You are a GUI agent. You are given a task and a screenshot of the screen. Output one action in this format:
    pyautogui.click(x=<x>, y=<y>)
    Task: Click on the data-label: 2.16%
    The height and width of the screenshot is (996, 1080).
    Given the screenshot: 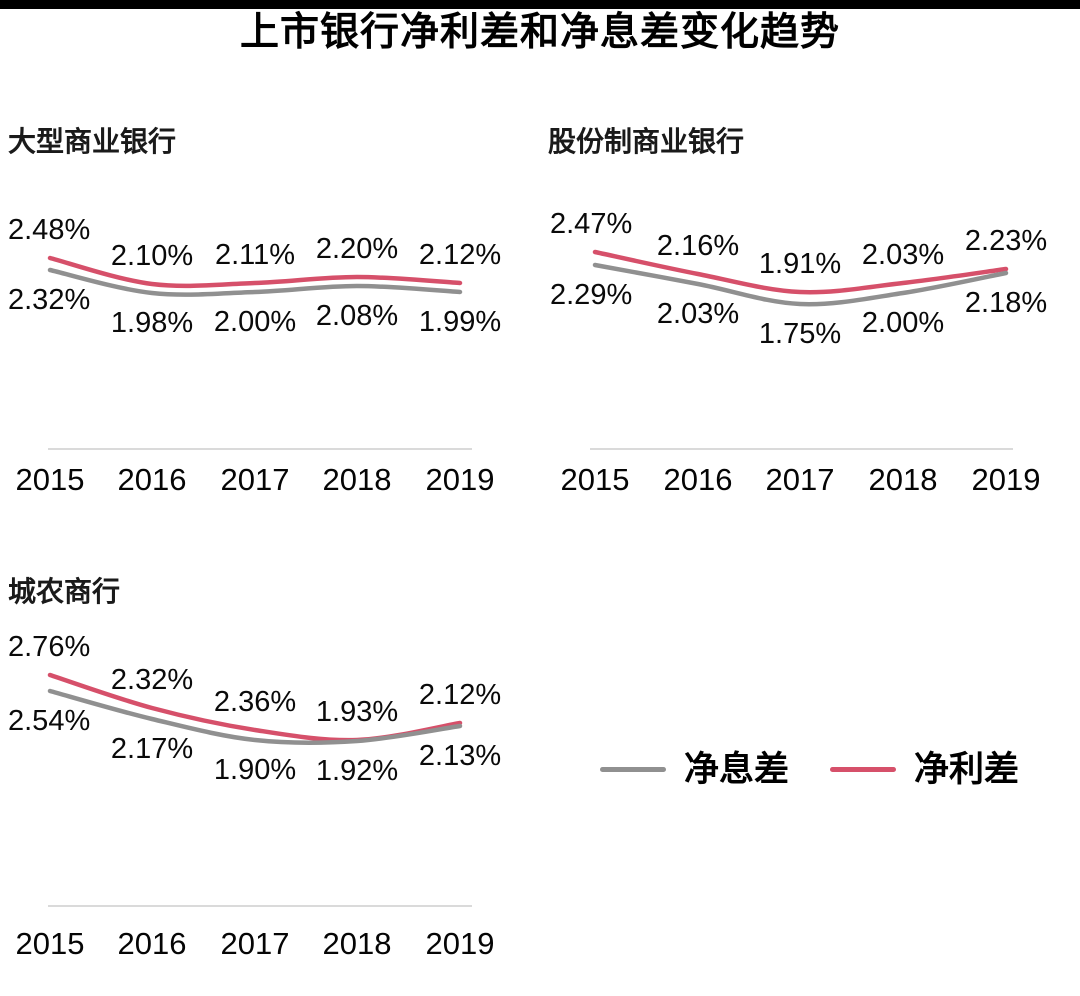 What is the action you would take?
    pyautogui.click(x=698, y=246)
    